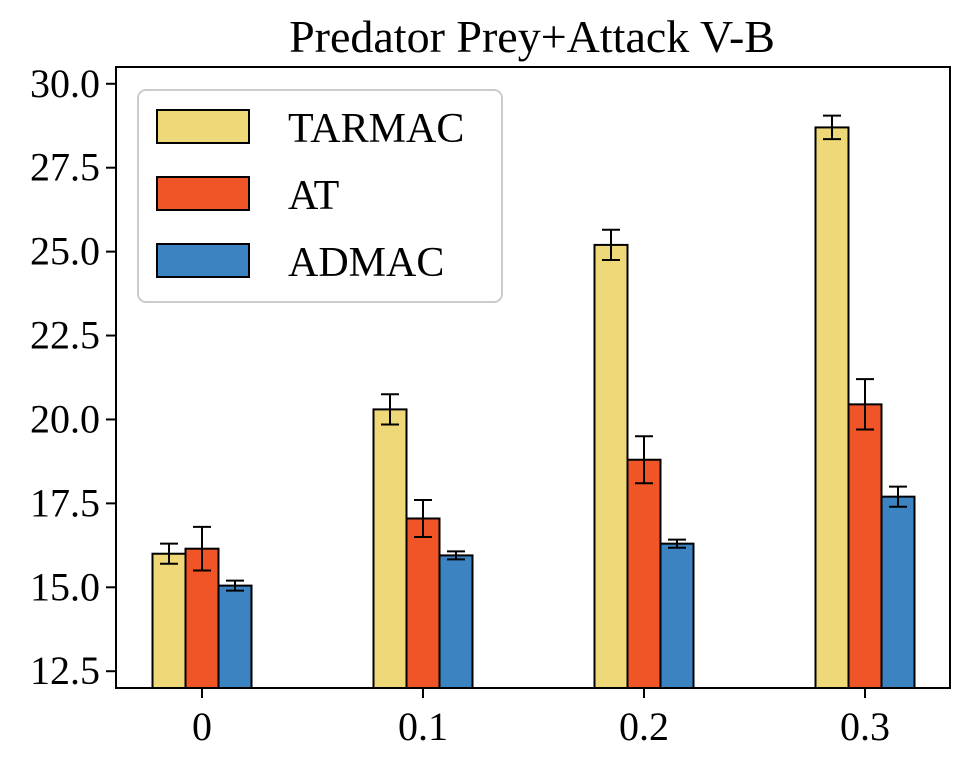  Describe the element at coordinates (65, 586) in the screenshot. I see `y-tick-label-1: 15.0` at that location.